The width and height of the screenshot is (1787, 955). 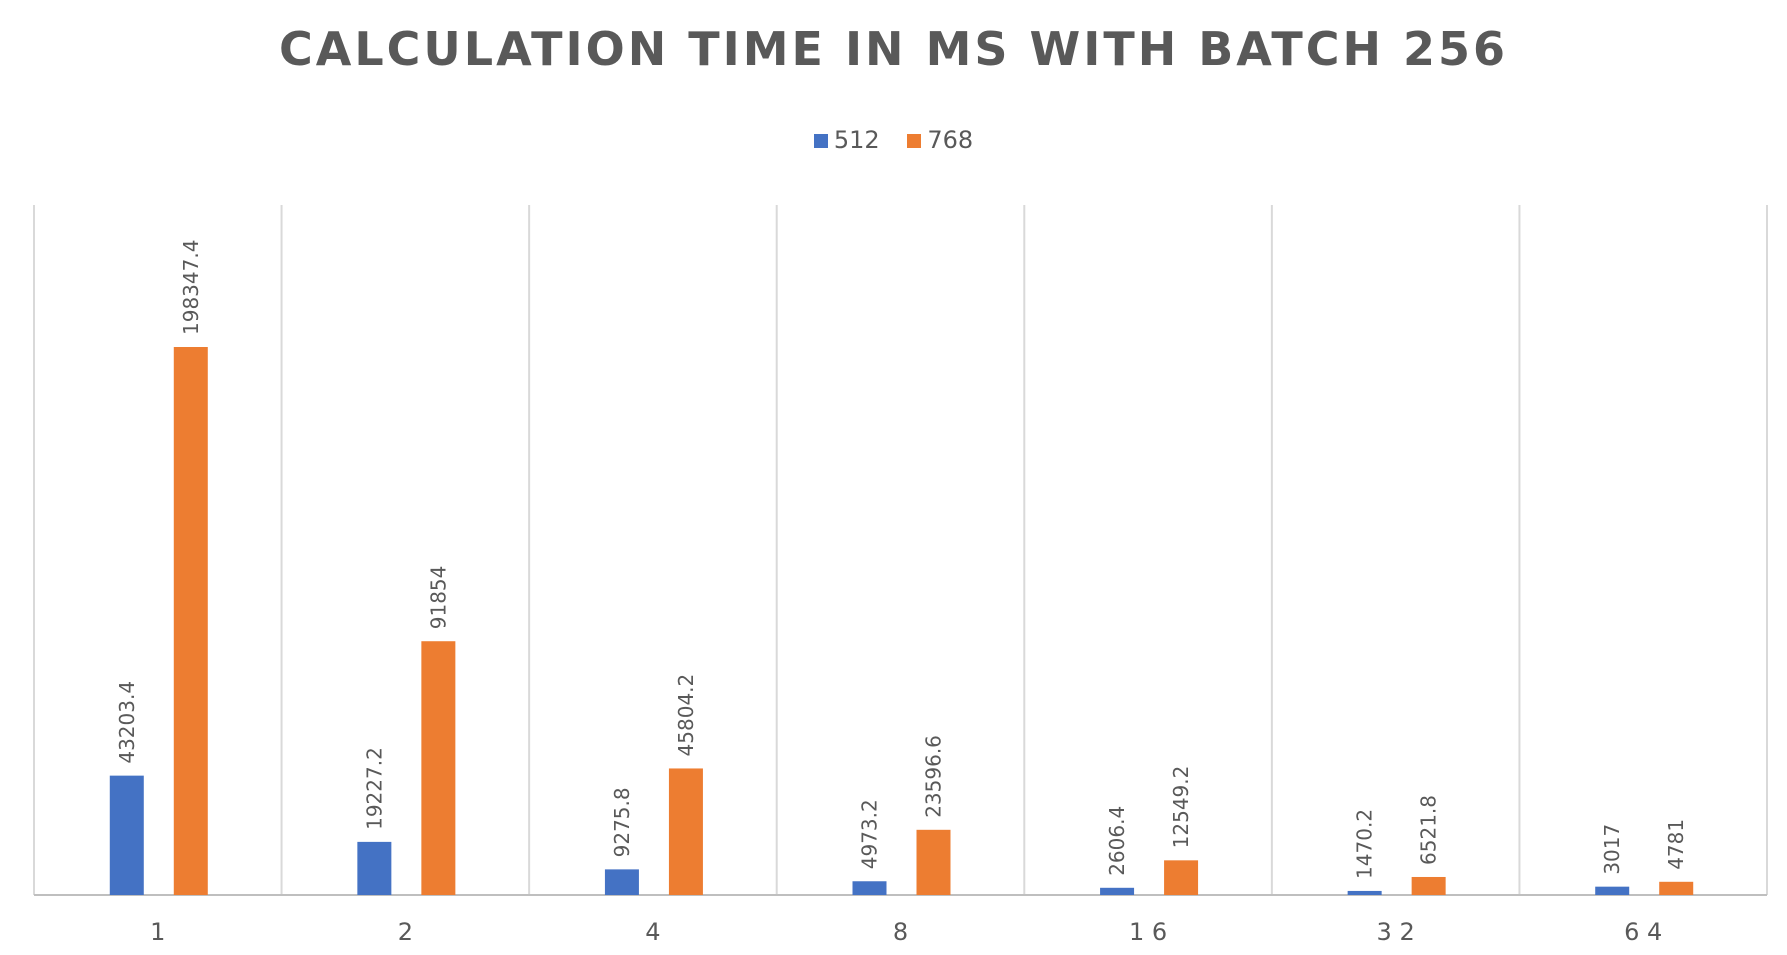 What do you see at coordinates (950, 140) in the screenshot?
I see `legend-label-768: 768` at bounding box center [950, 140].